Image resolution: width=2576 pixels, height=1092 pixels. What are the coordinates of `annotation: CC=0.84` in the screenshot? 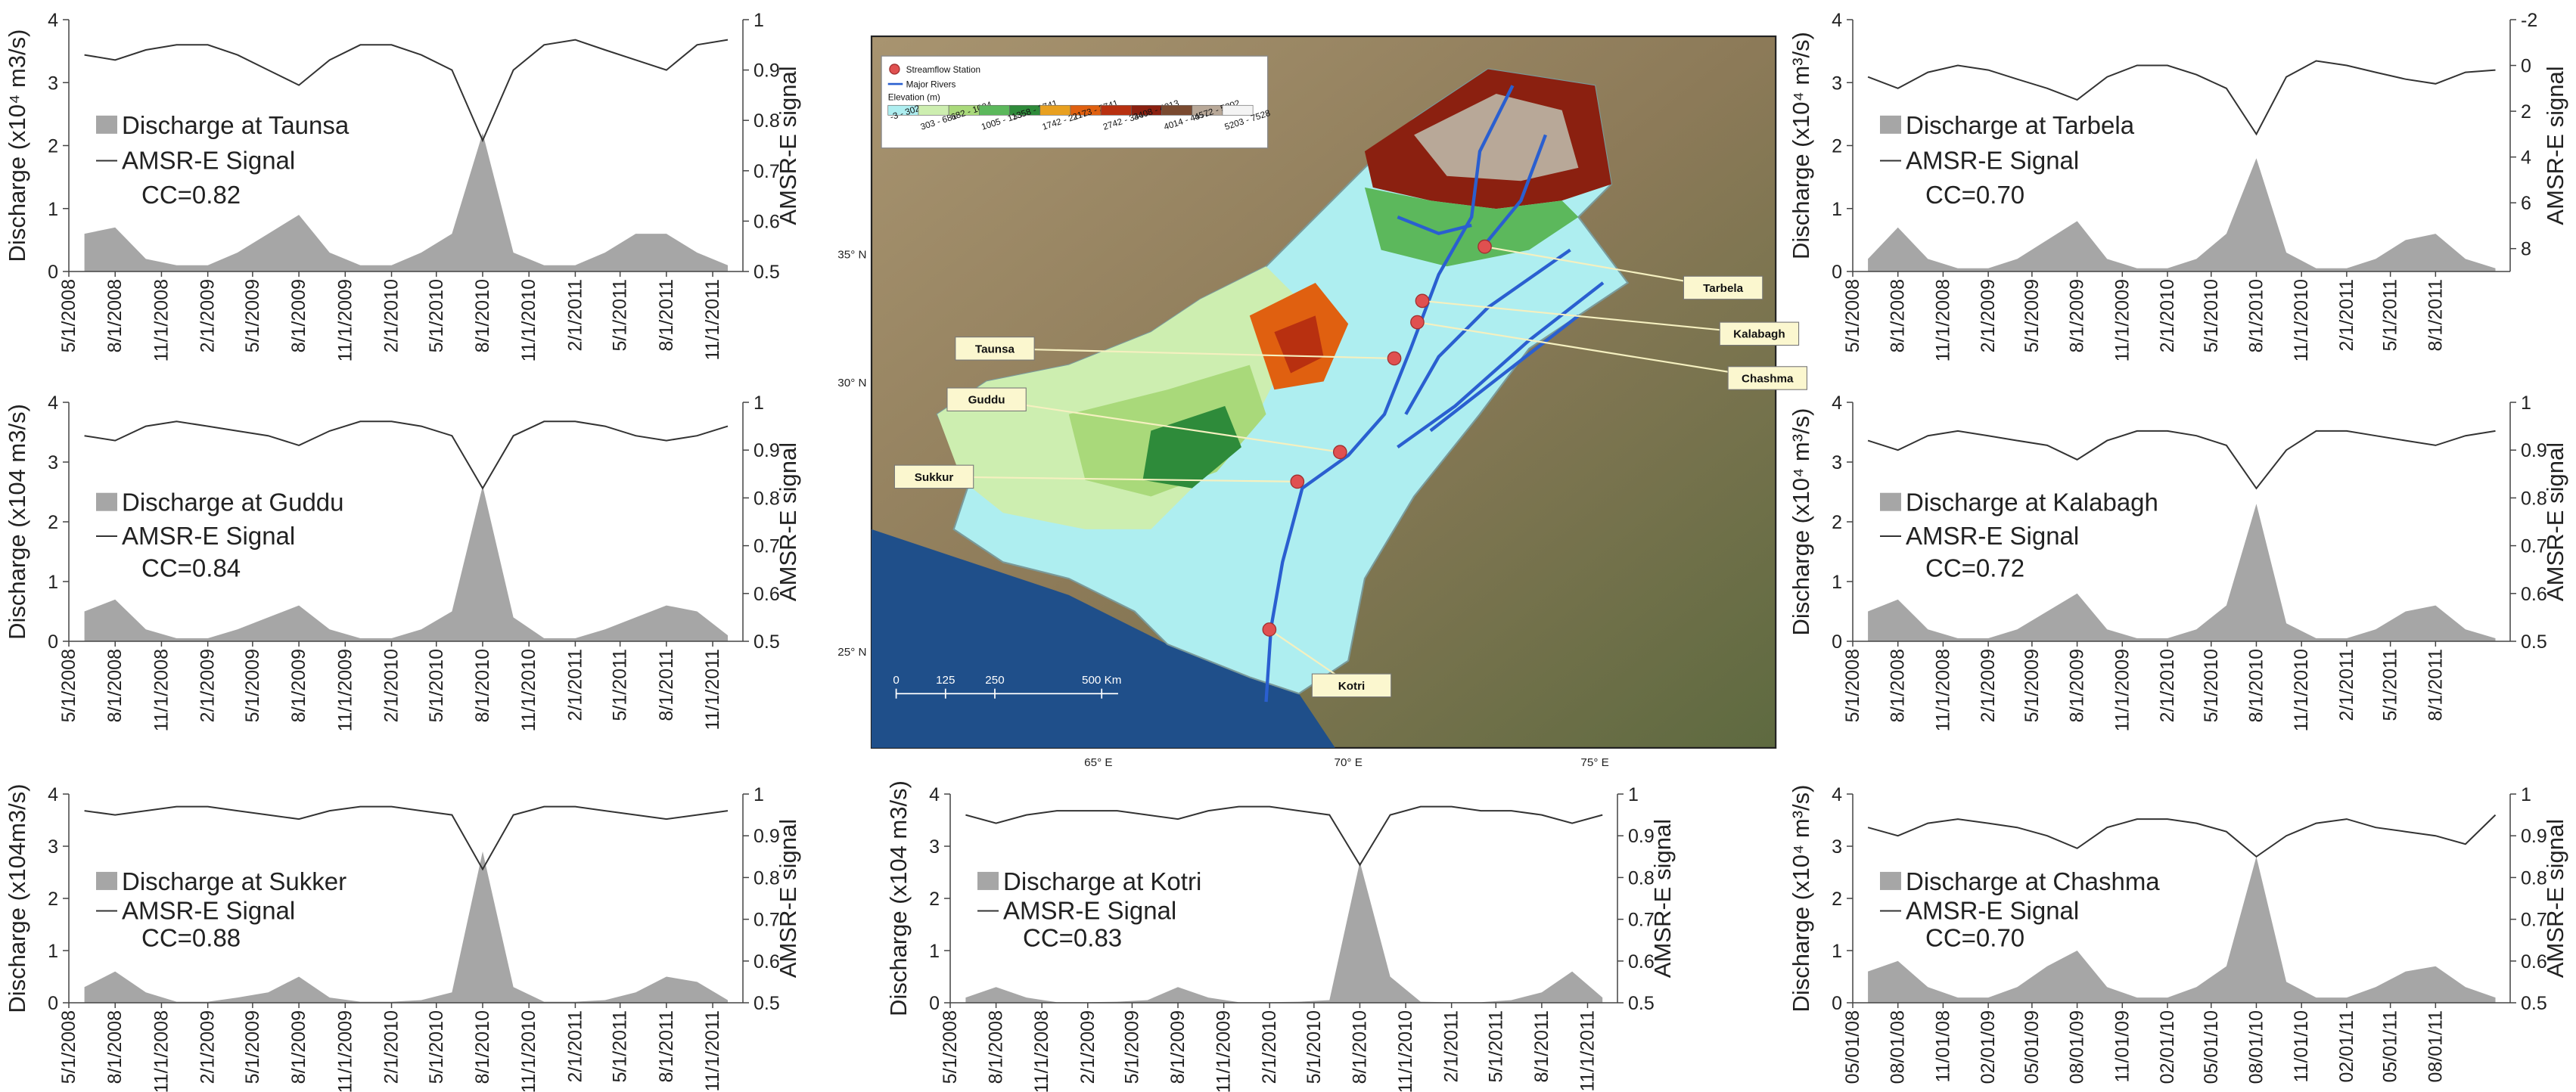 It's located at (191, 568).